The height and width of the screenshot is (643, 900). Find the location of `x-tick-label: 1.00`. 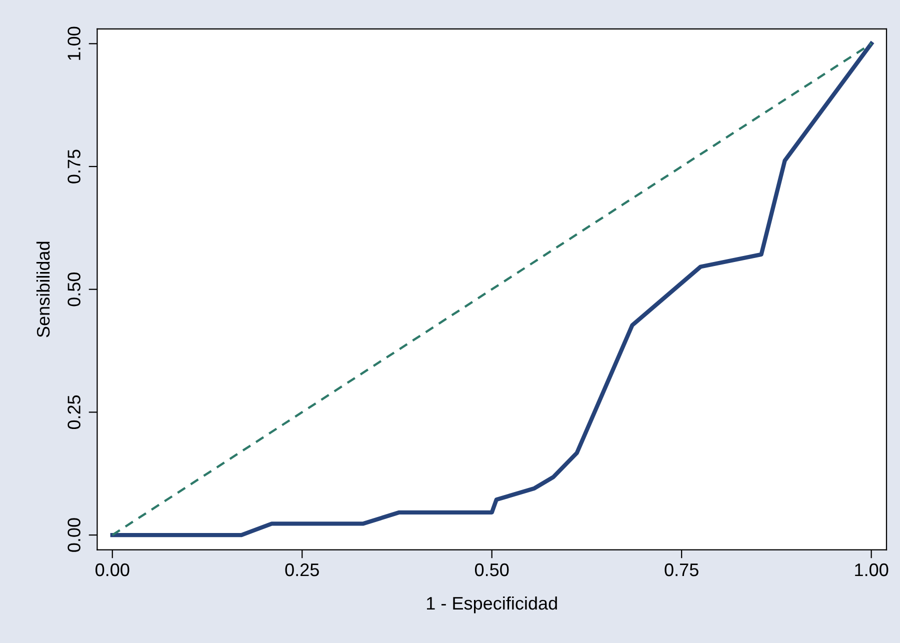

x-tick-label: 1.00 is located at coordinates (871, 569).